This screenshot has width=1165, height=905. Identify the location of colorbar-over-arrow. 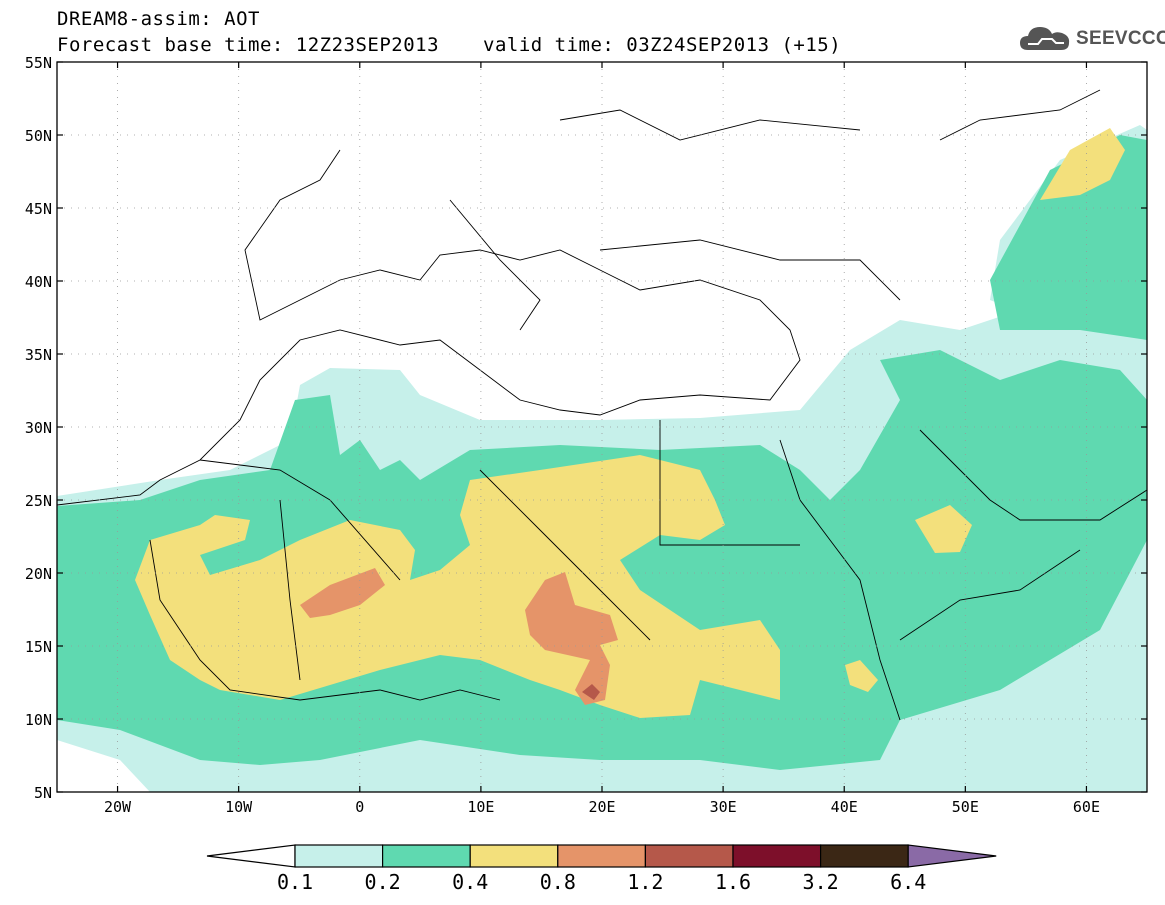
(952, 856).